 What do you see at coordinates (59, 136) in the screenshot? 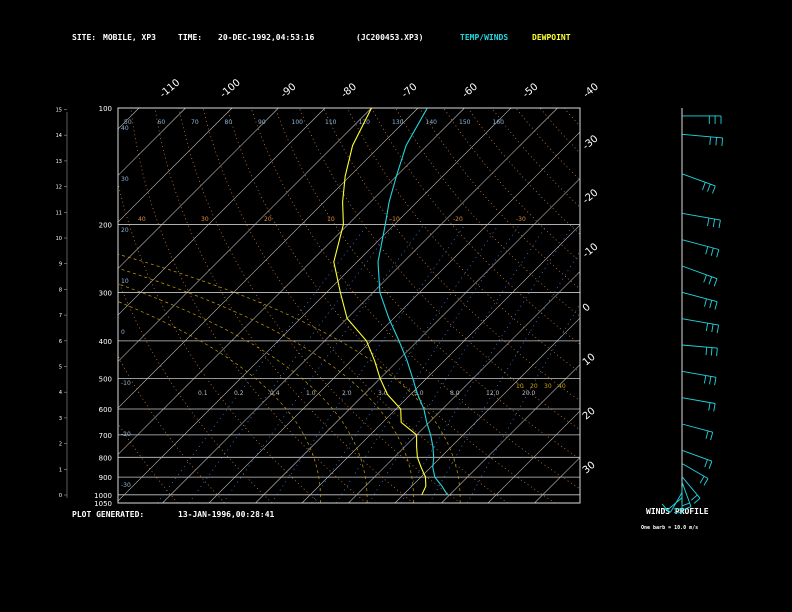
I see `height-tick-label: 14` at bounding box center [59, 136].